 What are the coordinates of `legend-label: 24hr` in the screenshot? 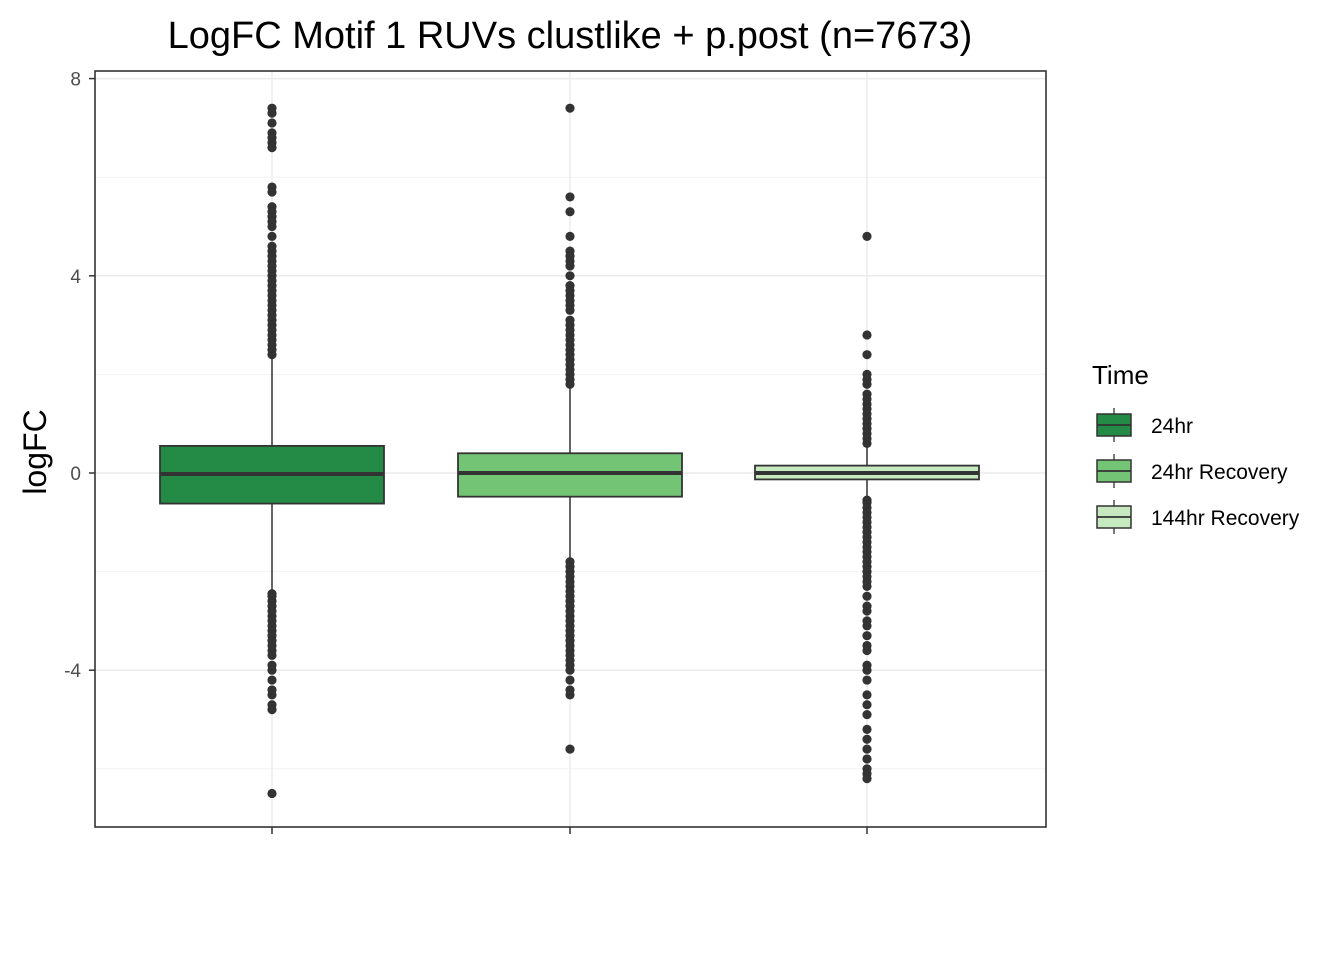 It's located at (1172, 426).